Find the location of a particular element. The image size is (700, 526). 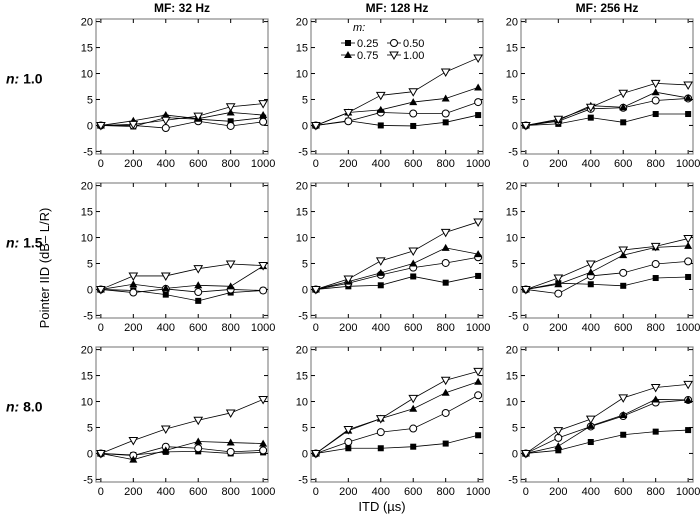

row-label-value: 1.0 is located at coordinates (33, 79).